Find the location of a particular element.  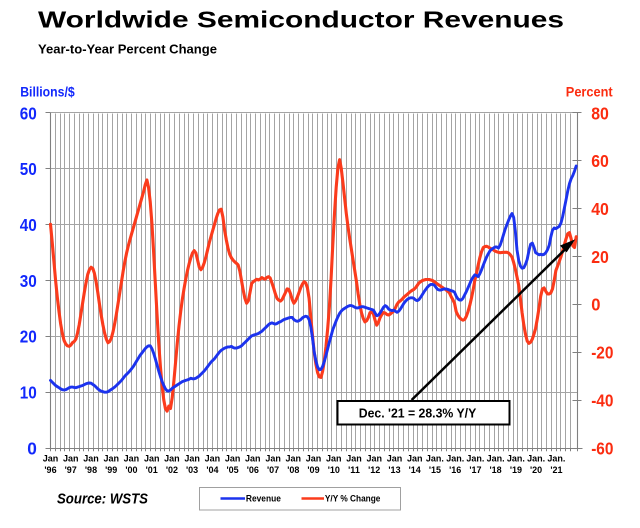

svg-text: '10 is located at coordinates (334, 470).